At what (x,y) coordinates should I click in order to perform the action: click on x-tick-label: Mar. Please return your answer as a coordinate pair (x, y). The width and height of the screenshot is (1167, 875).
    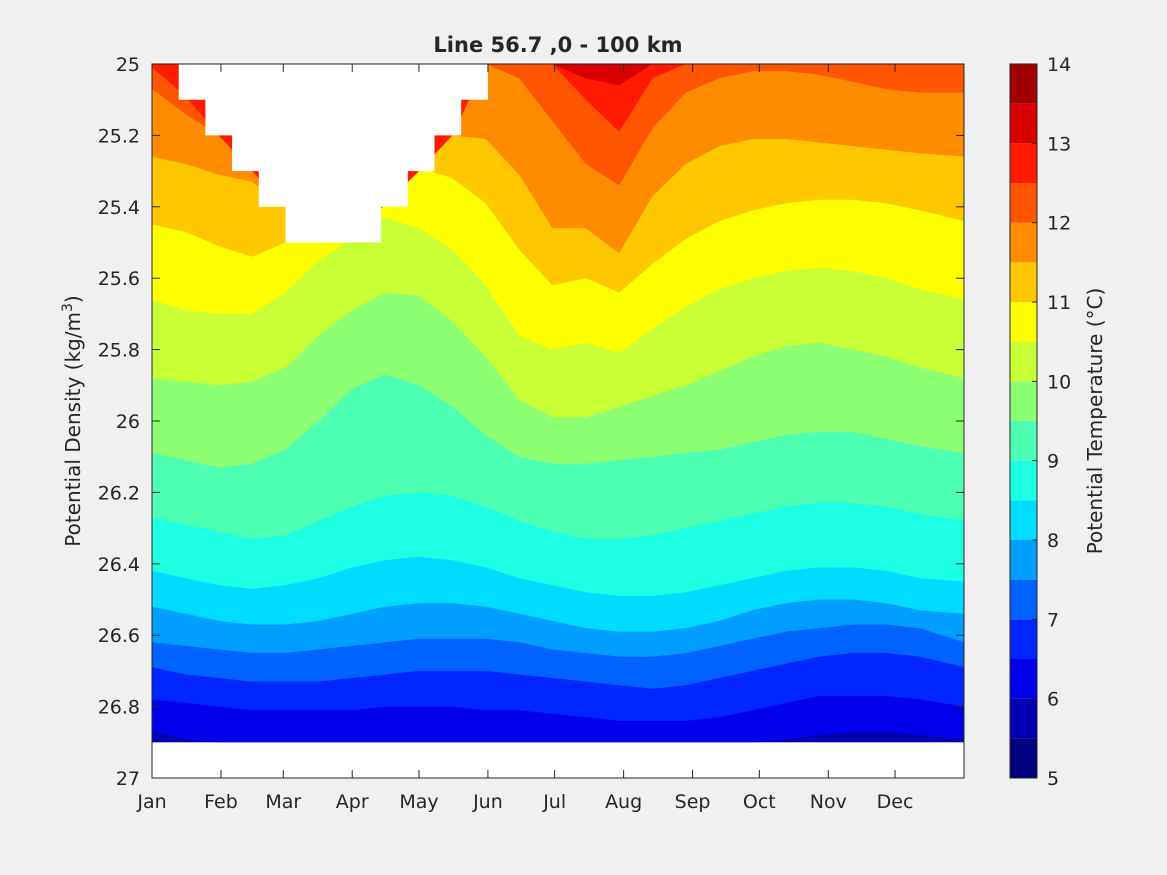
    Looking at the image, I should click on (283, 802).